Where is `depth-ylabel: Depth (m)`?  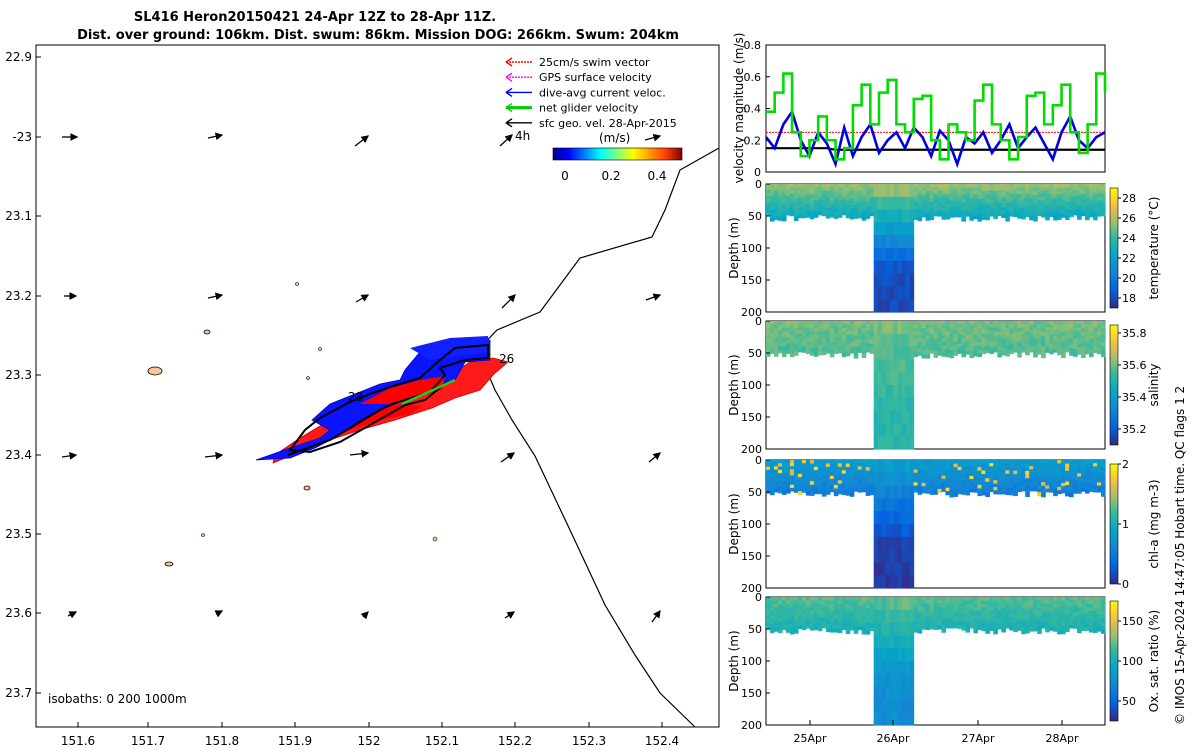
depth-ylabel: Depth (m) is located at coordinates (734, 247).